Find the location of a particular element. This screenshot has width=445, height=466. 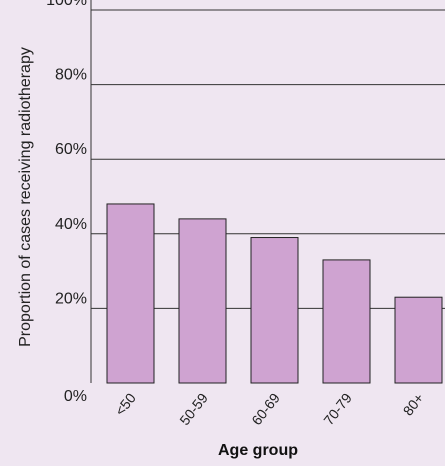

x-axis-title: Age group is located at coordinates (258, 450).